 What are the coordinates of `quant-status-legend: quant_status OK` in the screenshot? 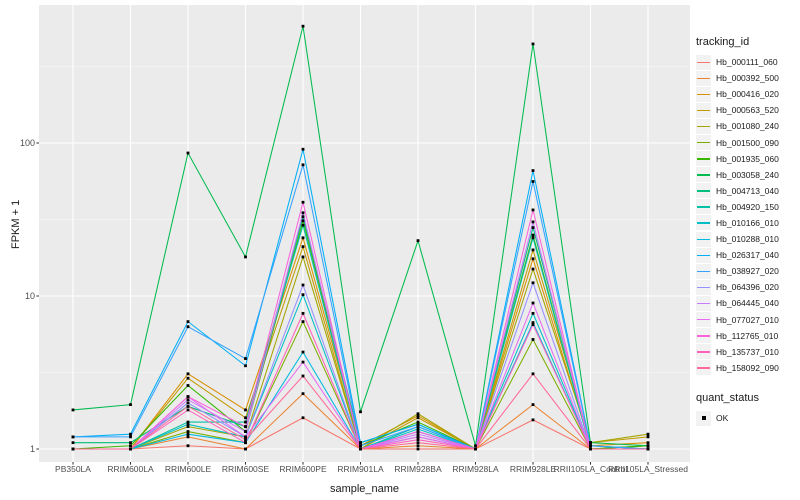 It's located at (748, 409).